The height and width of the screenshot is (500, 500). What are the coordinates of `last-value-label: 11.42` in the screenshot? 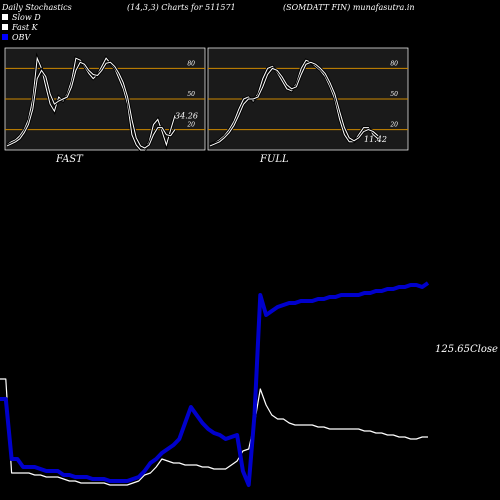 It's located at (375, 139).